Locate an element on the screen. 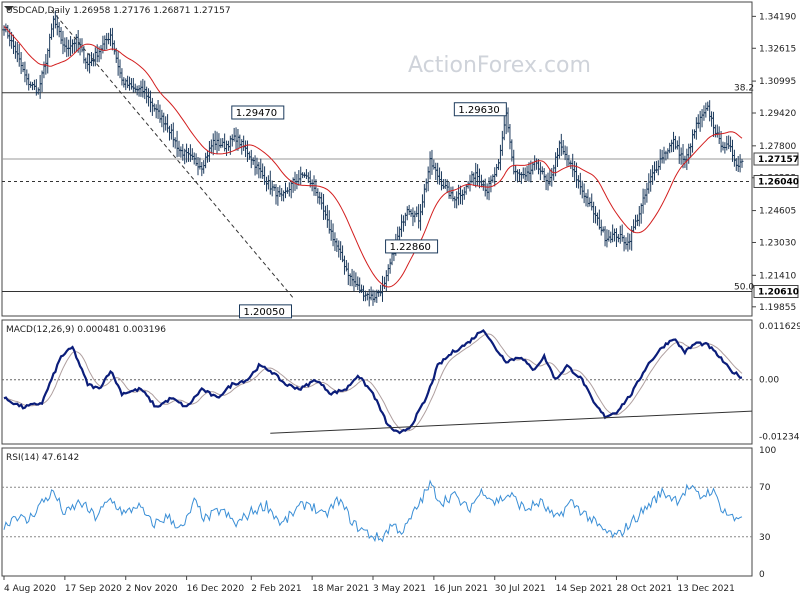 Image resolution: width=800 pixels, height=600 pixels. price-tick-label: 1.32615 is located at coordinates (777, 49).